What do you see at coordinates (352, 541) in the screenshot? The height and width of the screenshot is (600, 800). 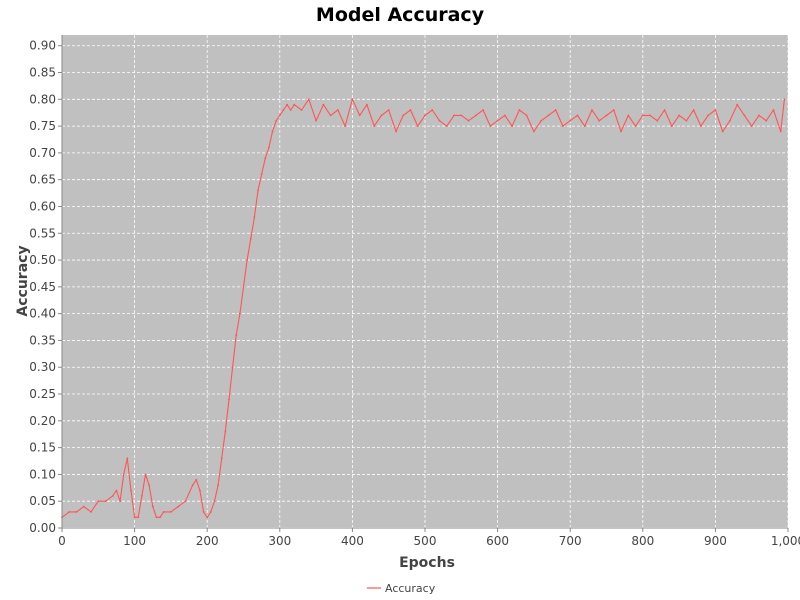 I see `x-tick-label: 400` at bounding box center [352, 541].